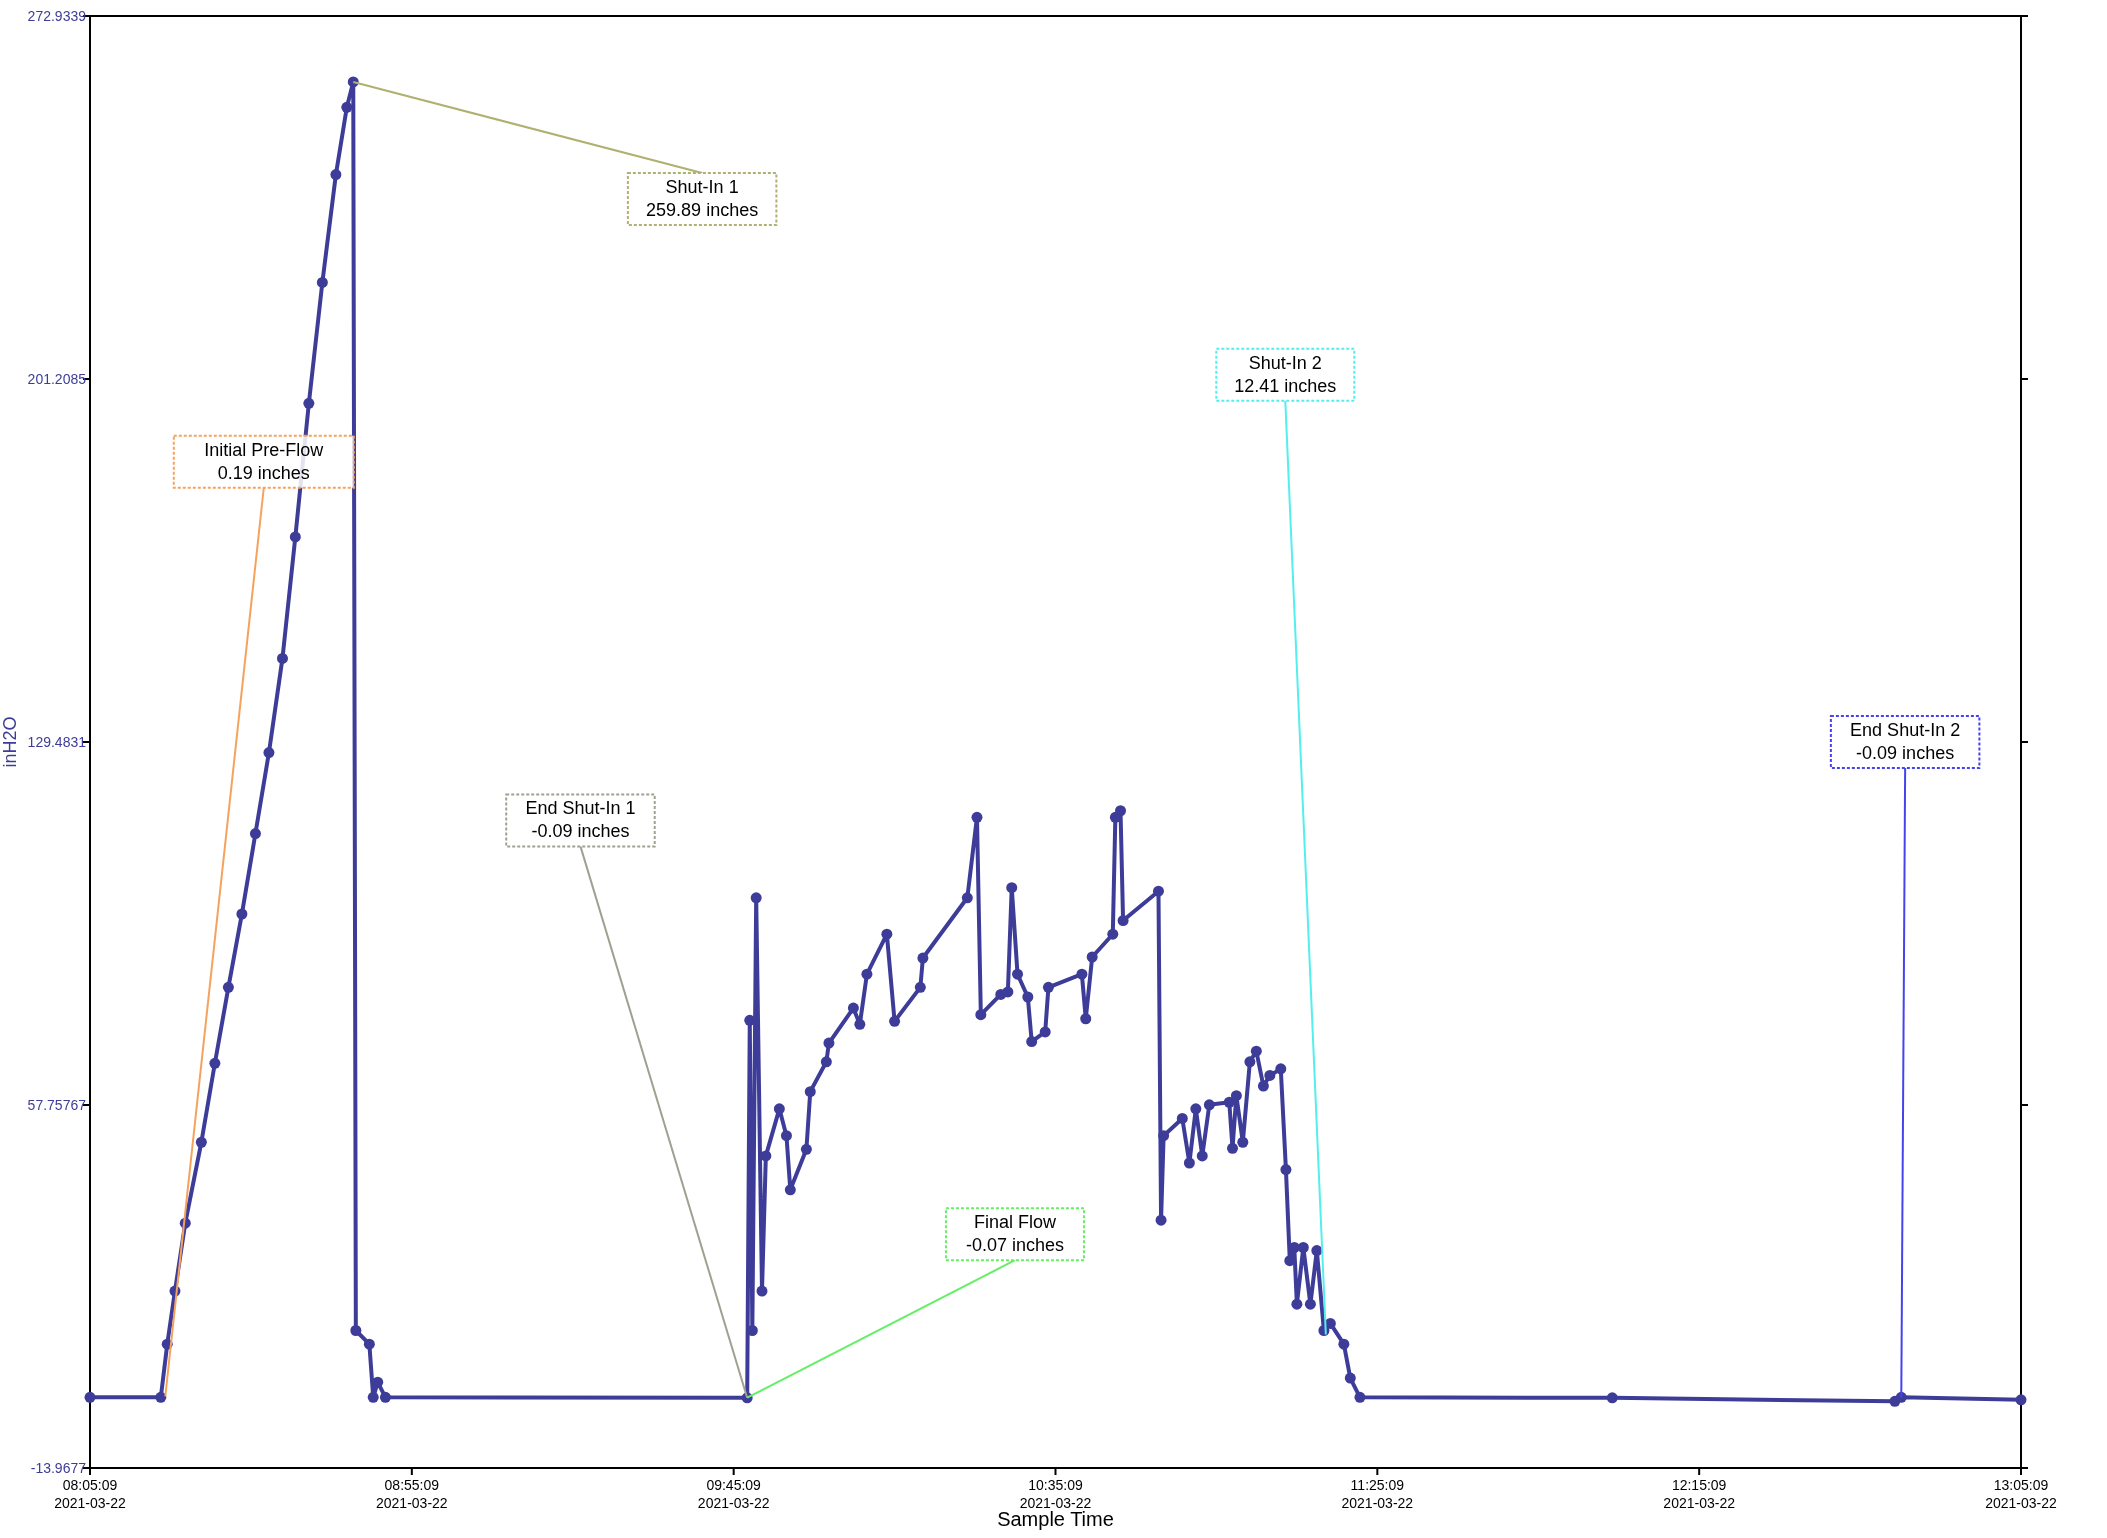 Image resolution: width=2107 pixels, height=1538 pixels. What do you see at coordinates (2021, 1494) in the screenshot?
I see `x-tick-label: 13:05:09 2021-03-22` at bounding box center [2021, 1494].